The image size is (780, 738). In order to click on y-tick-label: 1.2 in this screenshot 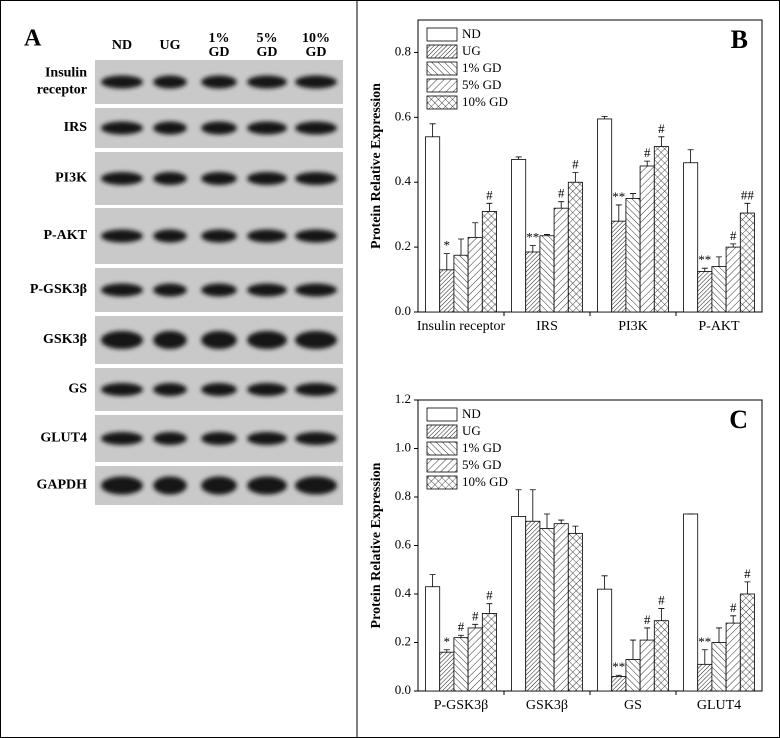, I will do `click(403, 398)`.